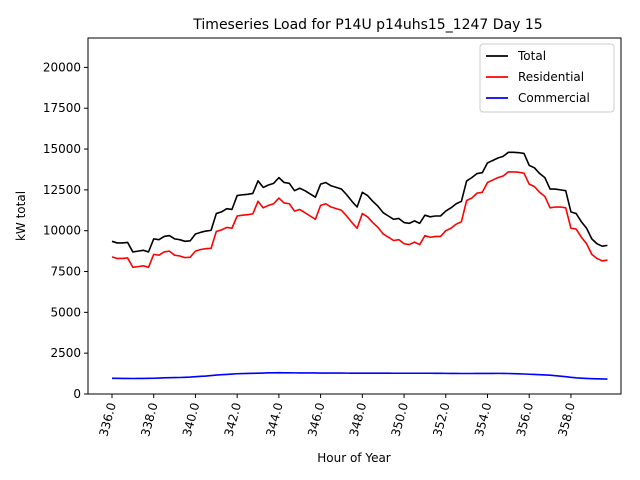  What do you see at coordinates (21, 216) in the screenshot?
I see `y-axis-label: kW total` at bounding box center [21, 216].